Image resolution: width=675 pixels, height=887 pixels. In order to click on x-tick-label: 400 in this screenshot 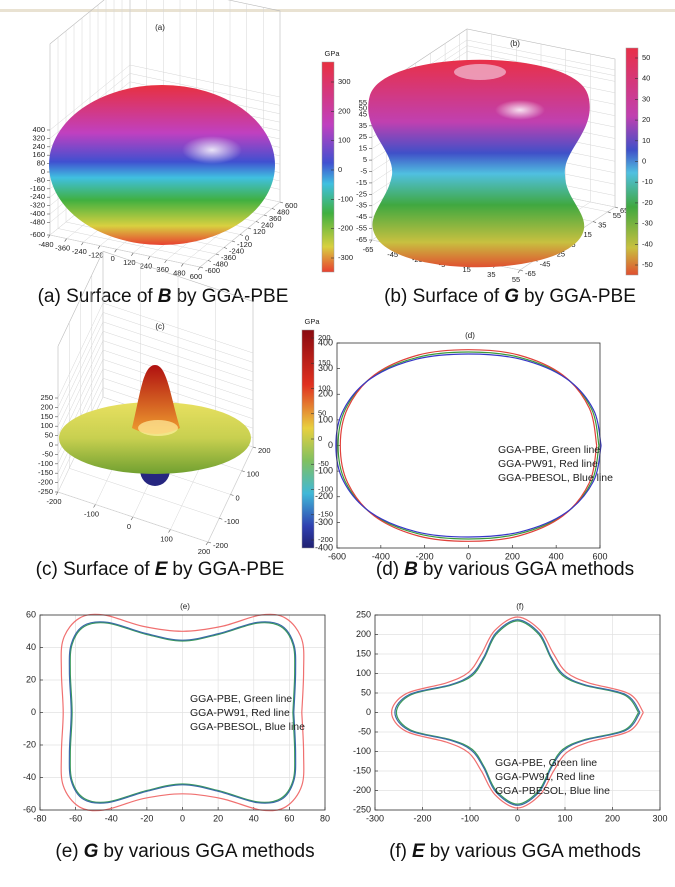, I will do `click(556, 556)`.